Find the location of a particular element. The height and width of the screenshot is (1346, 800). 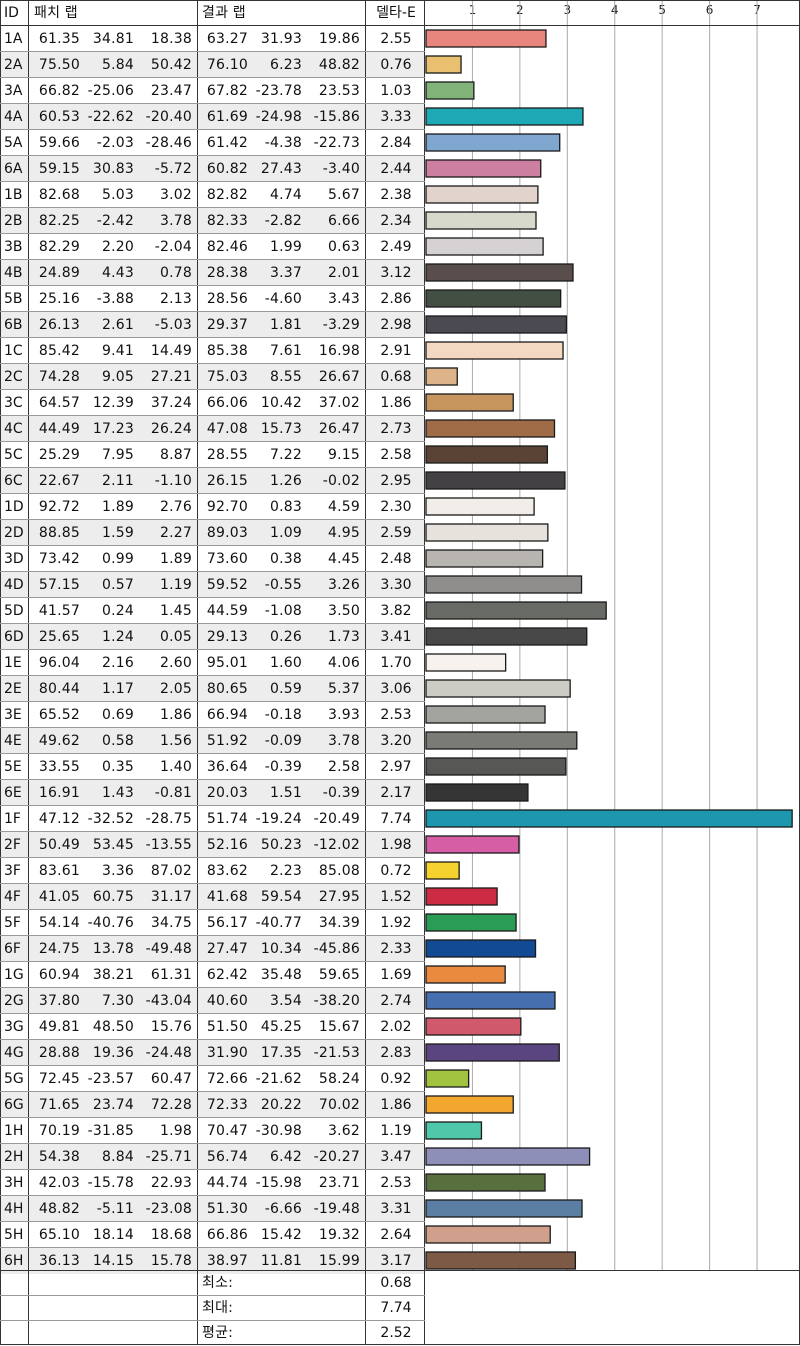

result-lab-l: 63.27 is located at coordinates (227, 39).